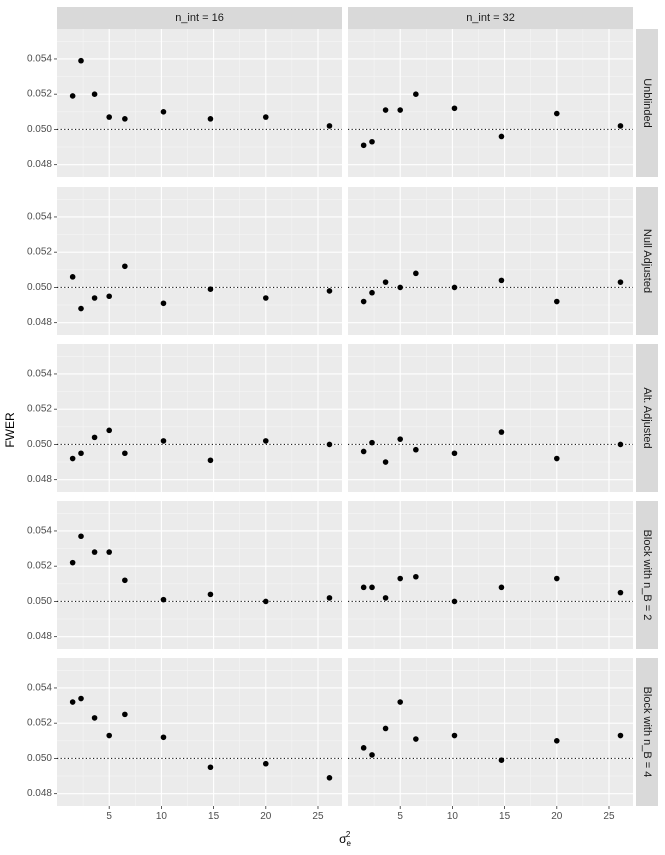 The height and width of the screenshot is (855, 665). What do you see at coordinates (199, 18) in the screenshot?
I see `column-strip-label: n_int = 16` at bounding box center [199, 18].